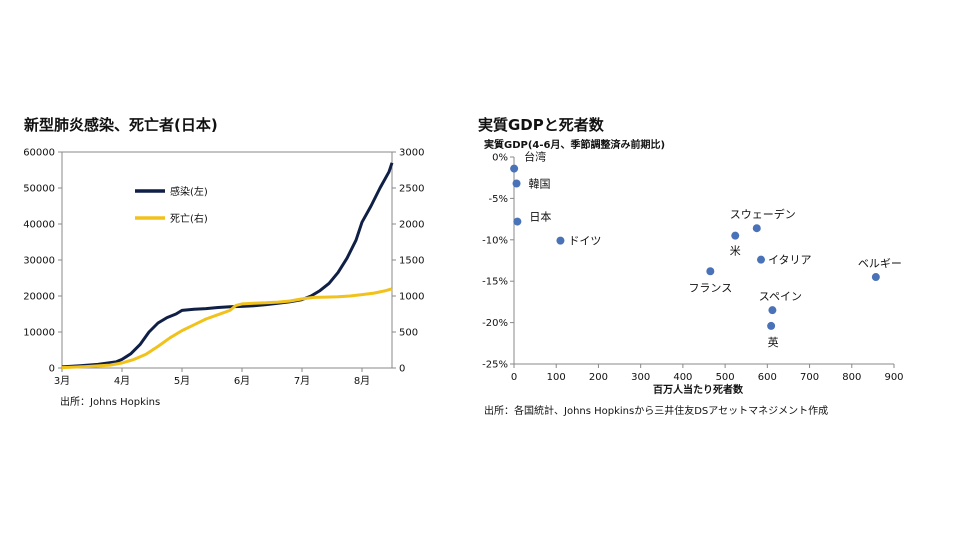 The width and height of the screenshot is (960, 540). What do you see at coordinates (809, 377) in the screenshot?
I see `x-tick-label: 700` at bounding box center [809, 377].